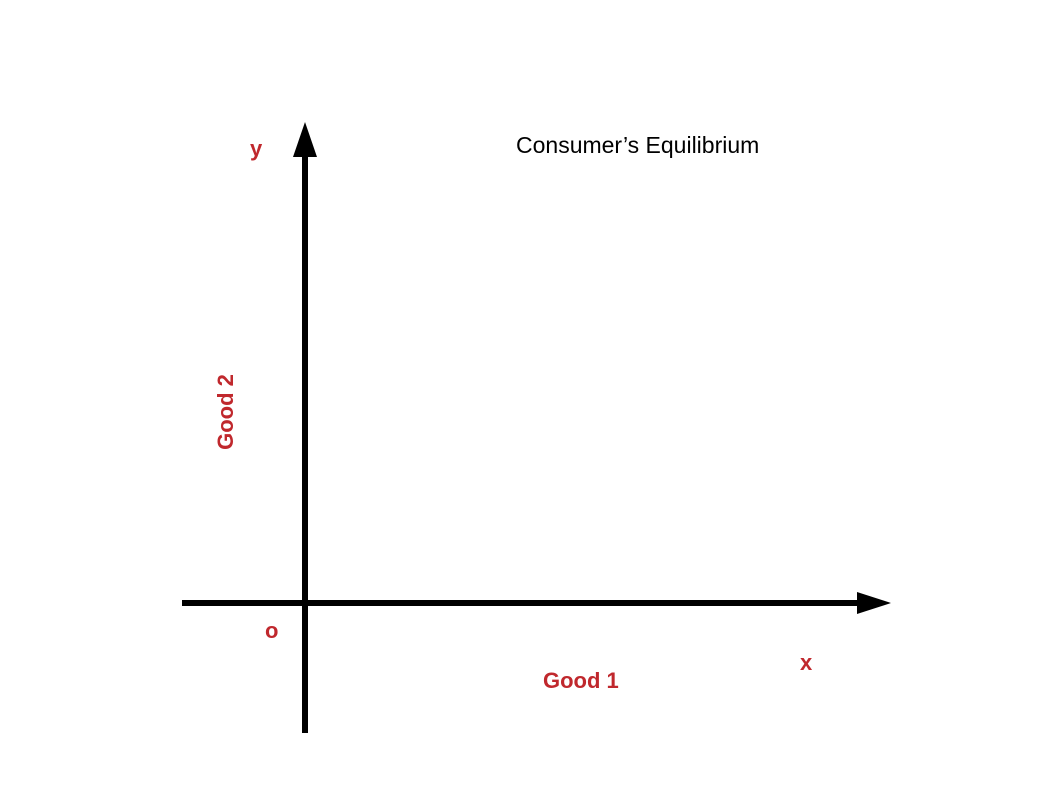 The width and height of the screenshot is (1058, 794). Describe the element at coordinates (305, 139) in the screenshot. I see `y-axis-arrowhead` at that location.